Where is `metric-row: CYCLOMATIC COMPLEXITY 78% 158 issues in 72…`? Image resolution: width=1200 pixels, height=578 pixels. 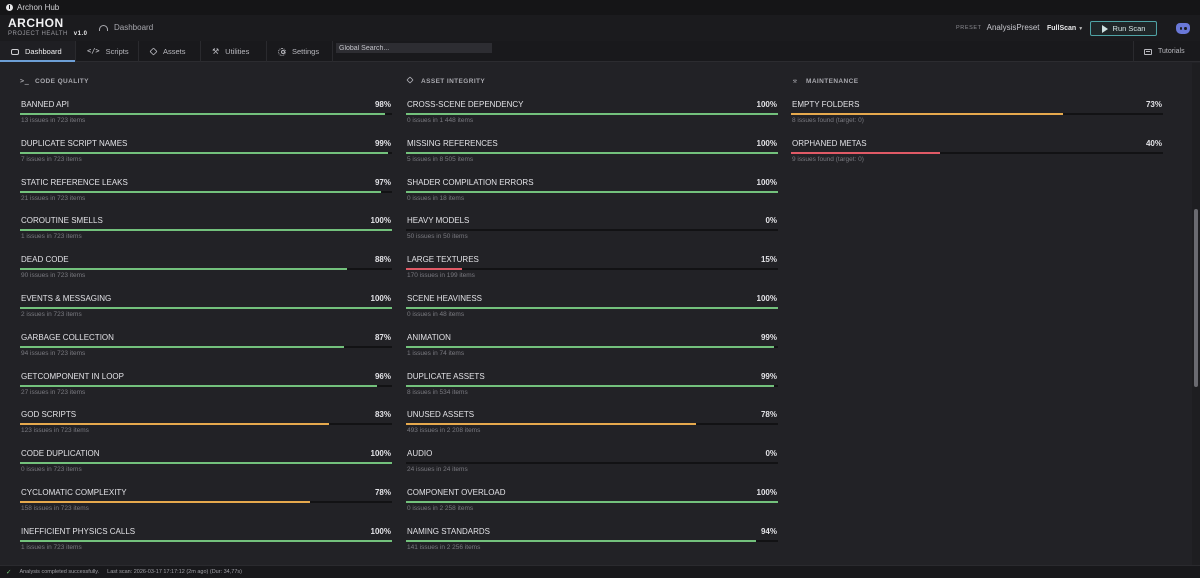
metric-row: CYCLOMATIC COMPLEXITY 78% 158 issues in 72… is located at coordinates (206, 505).